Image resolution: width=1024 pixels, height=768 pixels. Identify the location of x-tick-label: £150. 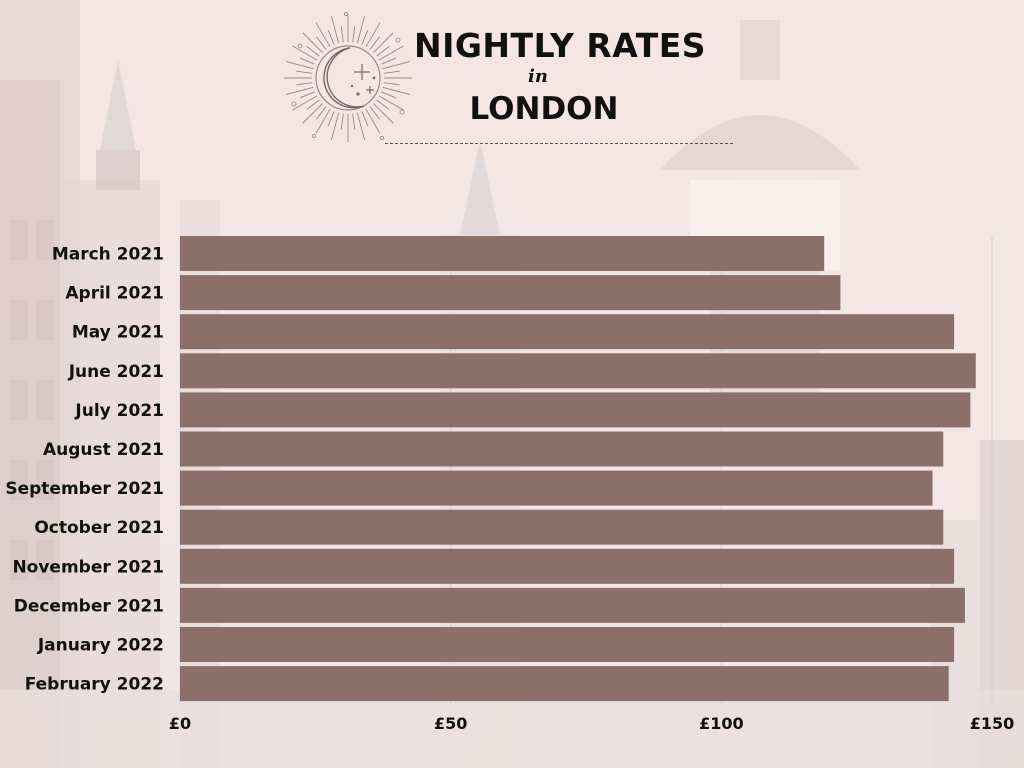
(992, 723).